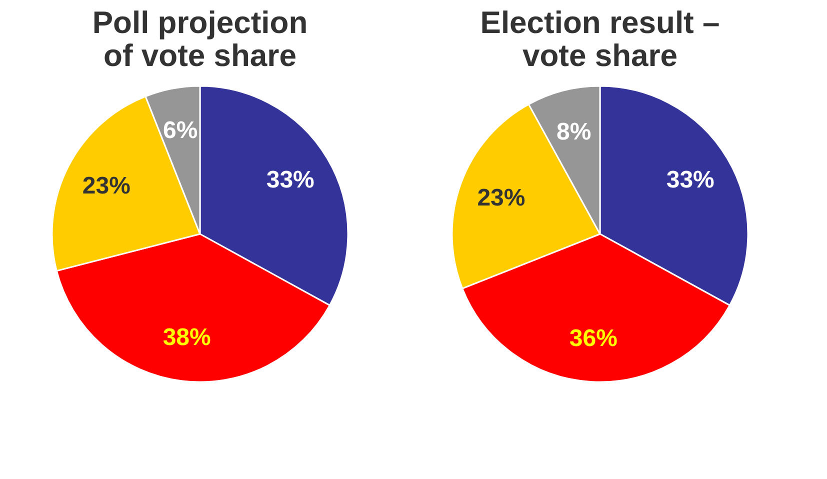 The width and height of the screenshot is (827, 479). I want to click on data-label: 8%, so click(574, 132).